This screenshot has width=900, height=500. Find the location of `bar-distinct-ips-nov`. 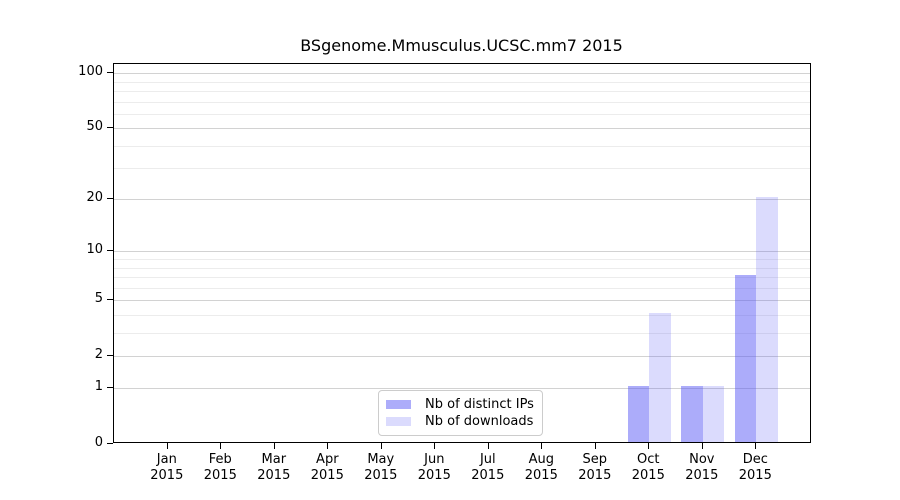

bar-distinct-ips-nov is located at coordinates (692, 414).